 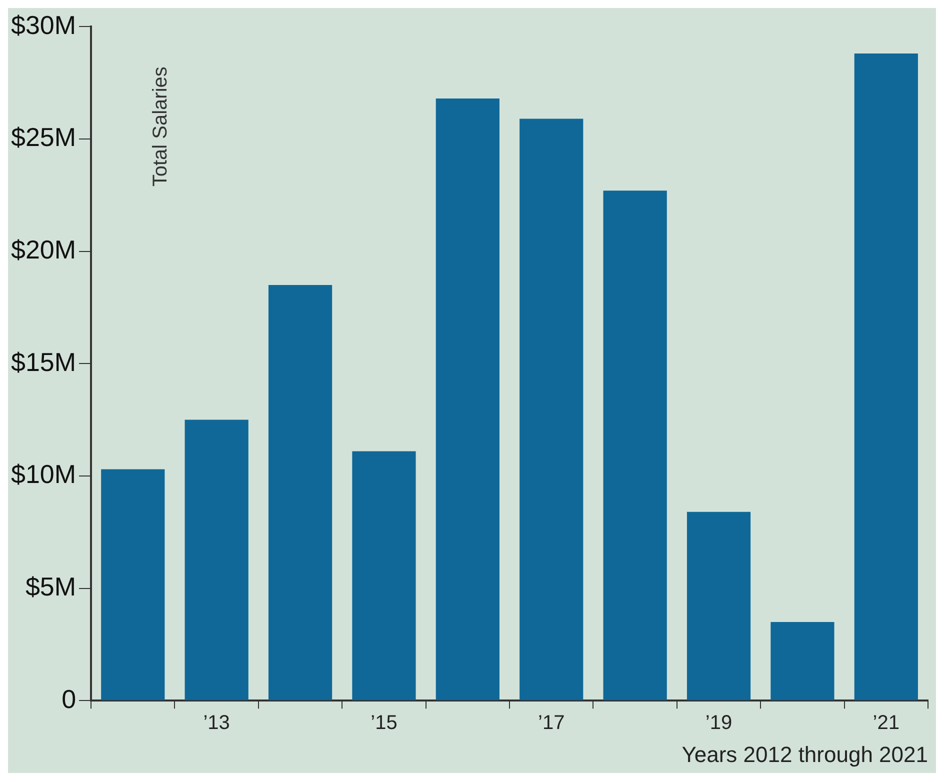 I want to click on x-tick-label: ’15, so click(x=384, y=723).